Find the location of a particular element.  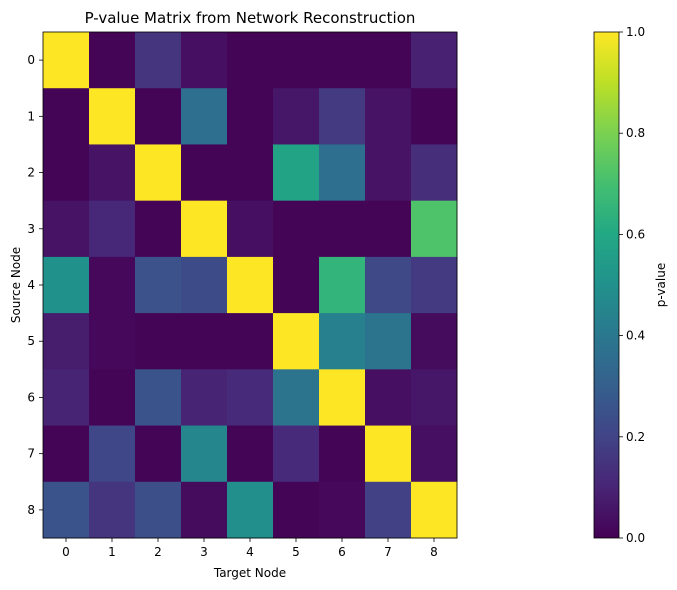

y-tick-label: 2 is located at coordinates (31, 173).